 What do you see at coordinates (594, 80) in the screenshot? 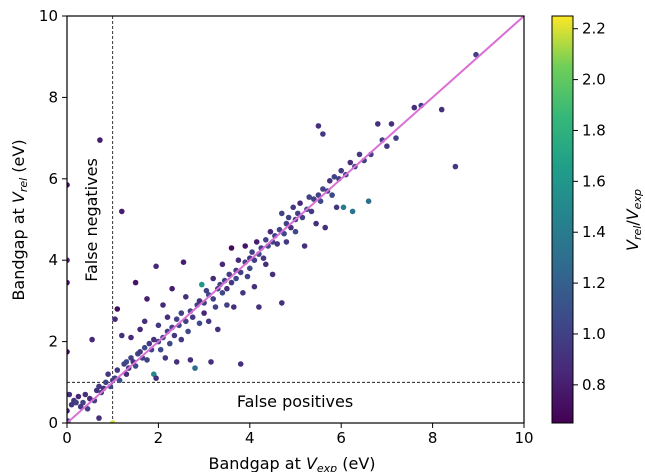
I see `colorbar-tick-label: 2.0` at bounding box center [594, 80].